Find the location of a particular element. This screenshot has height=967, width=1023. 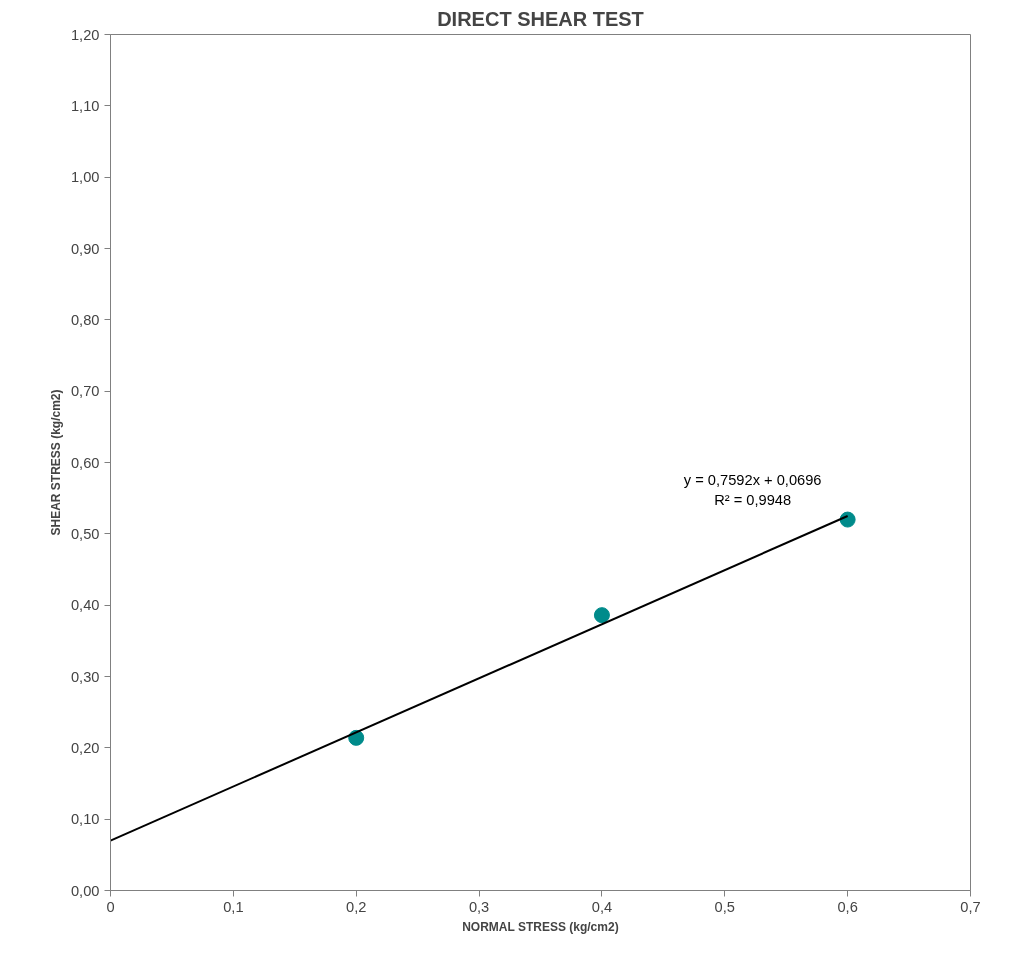

y-tick-label: 0,00 is located at coordinates (85, 890).